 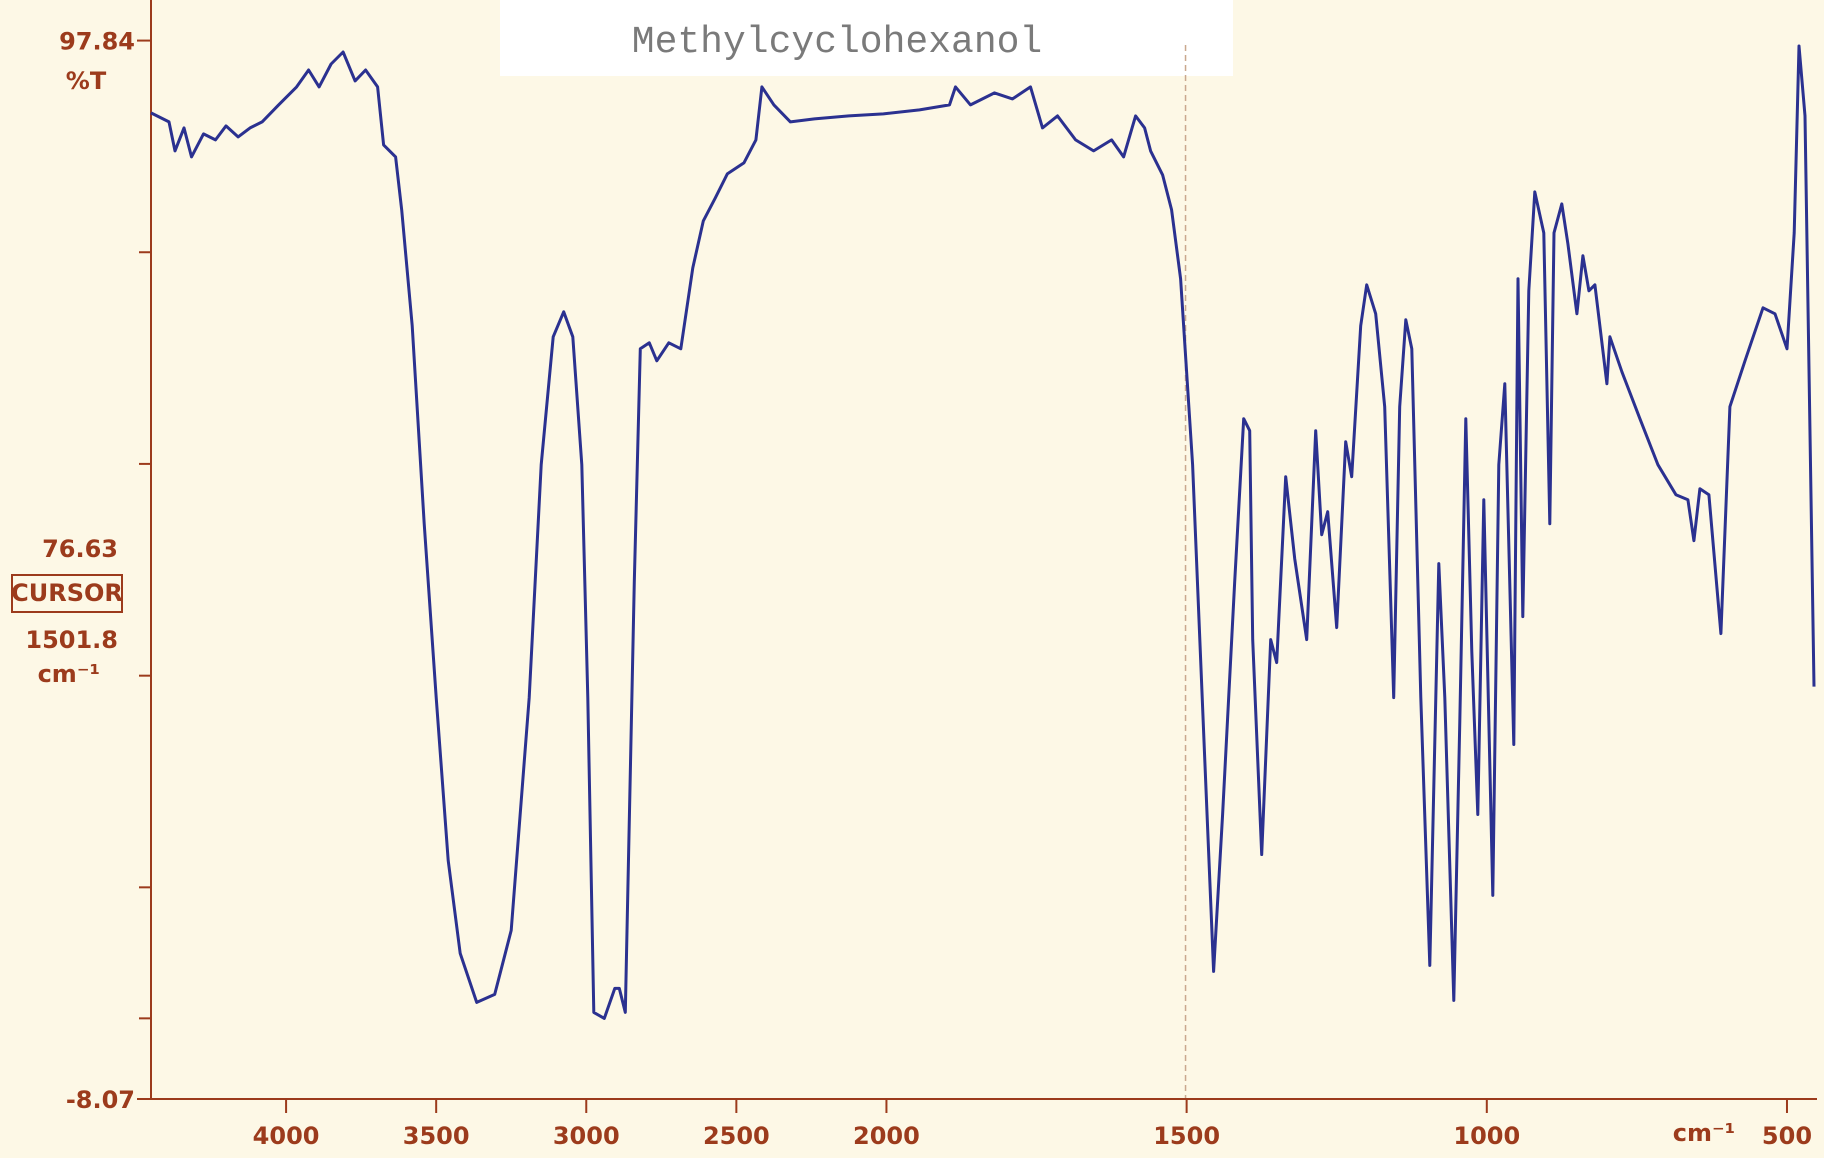 What do you see at coordinates (837, 42) in the screenshot?
I see `chart-title: Methylcyclohexanol` at bounding box center [837, 42].